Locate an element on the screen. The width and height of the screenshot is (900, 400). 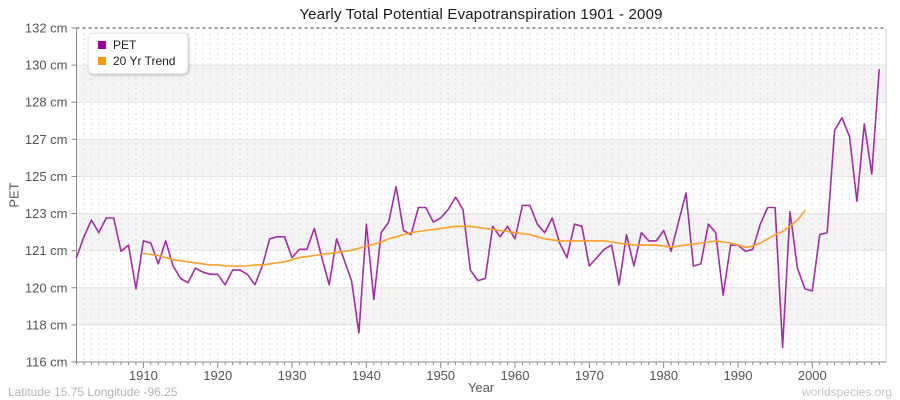
y-tick-label: 127 cm is located at coordinates (46, 139).